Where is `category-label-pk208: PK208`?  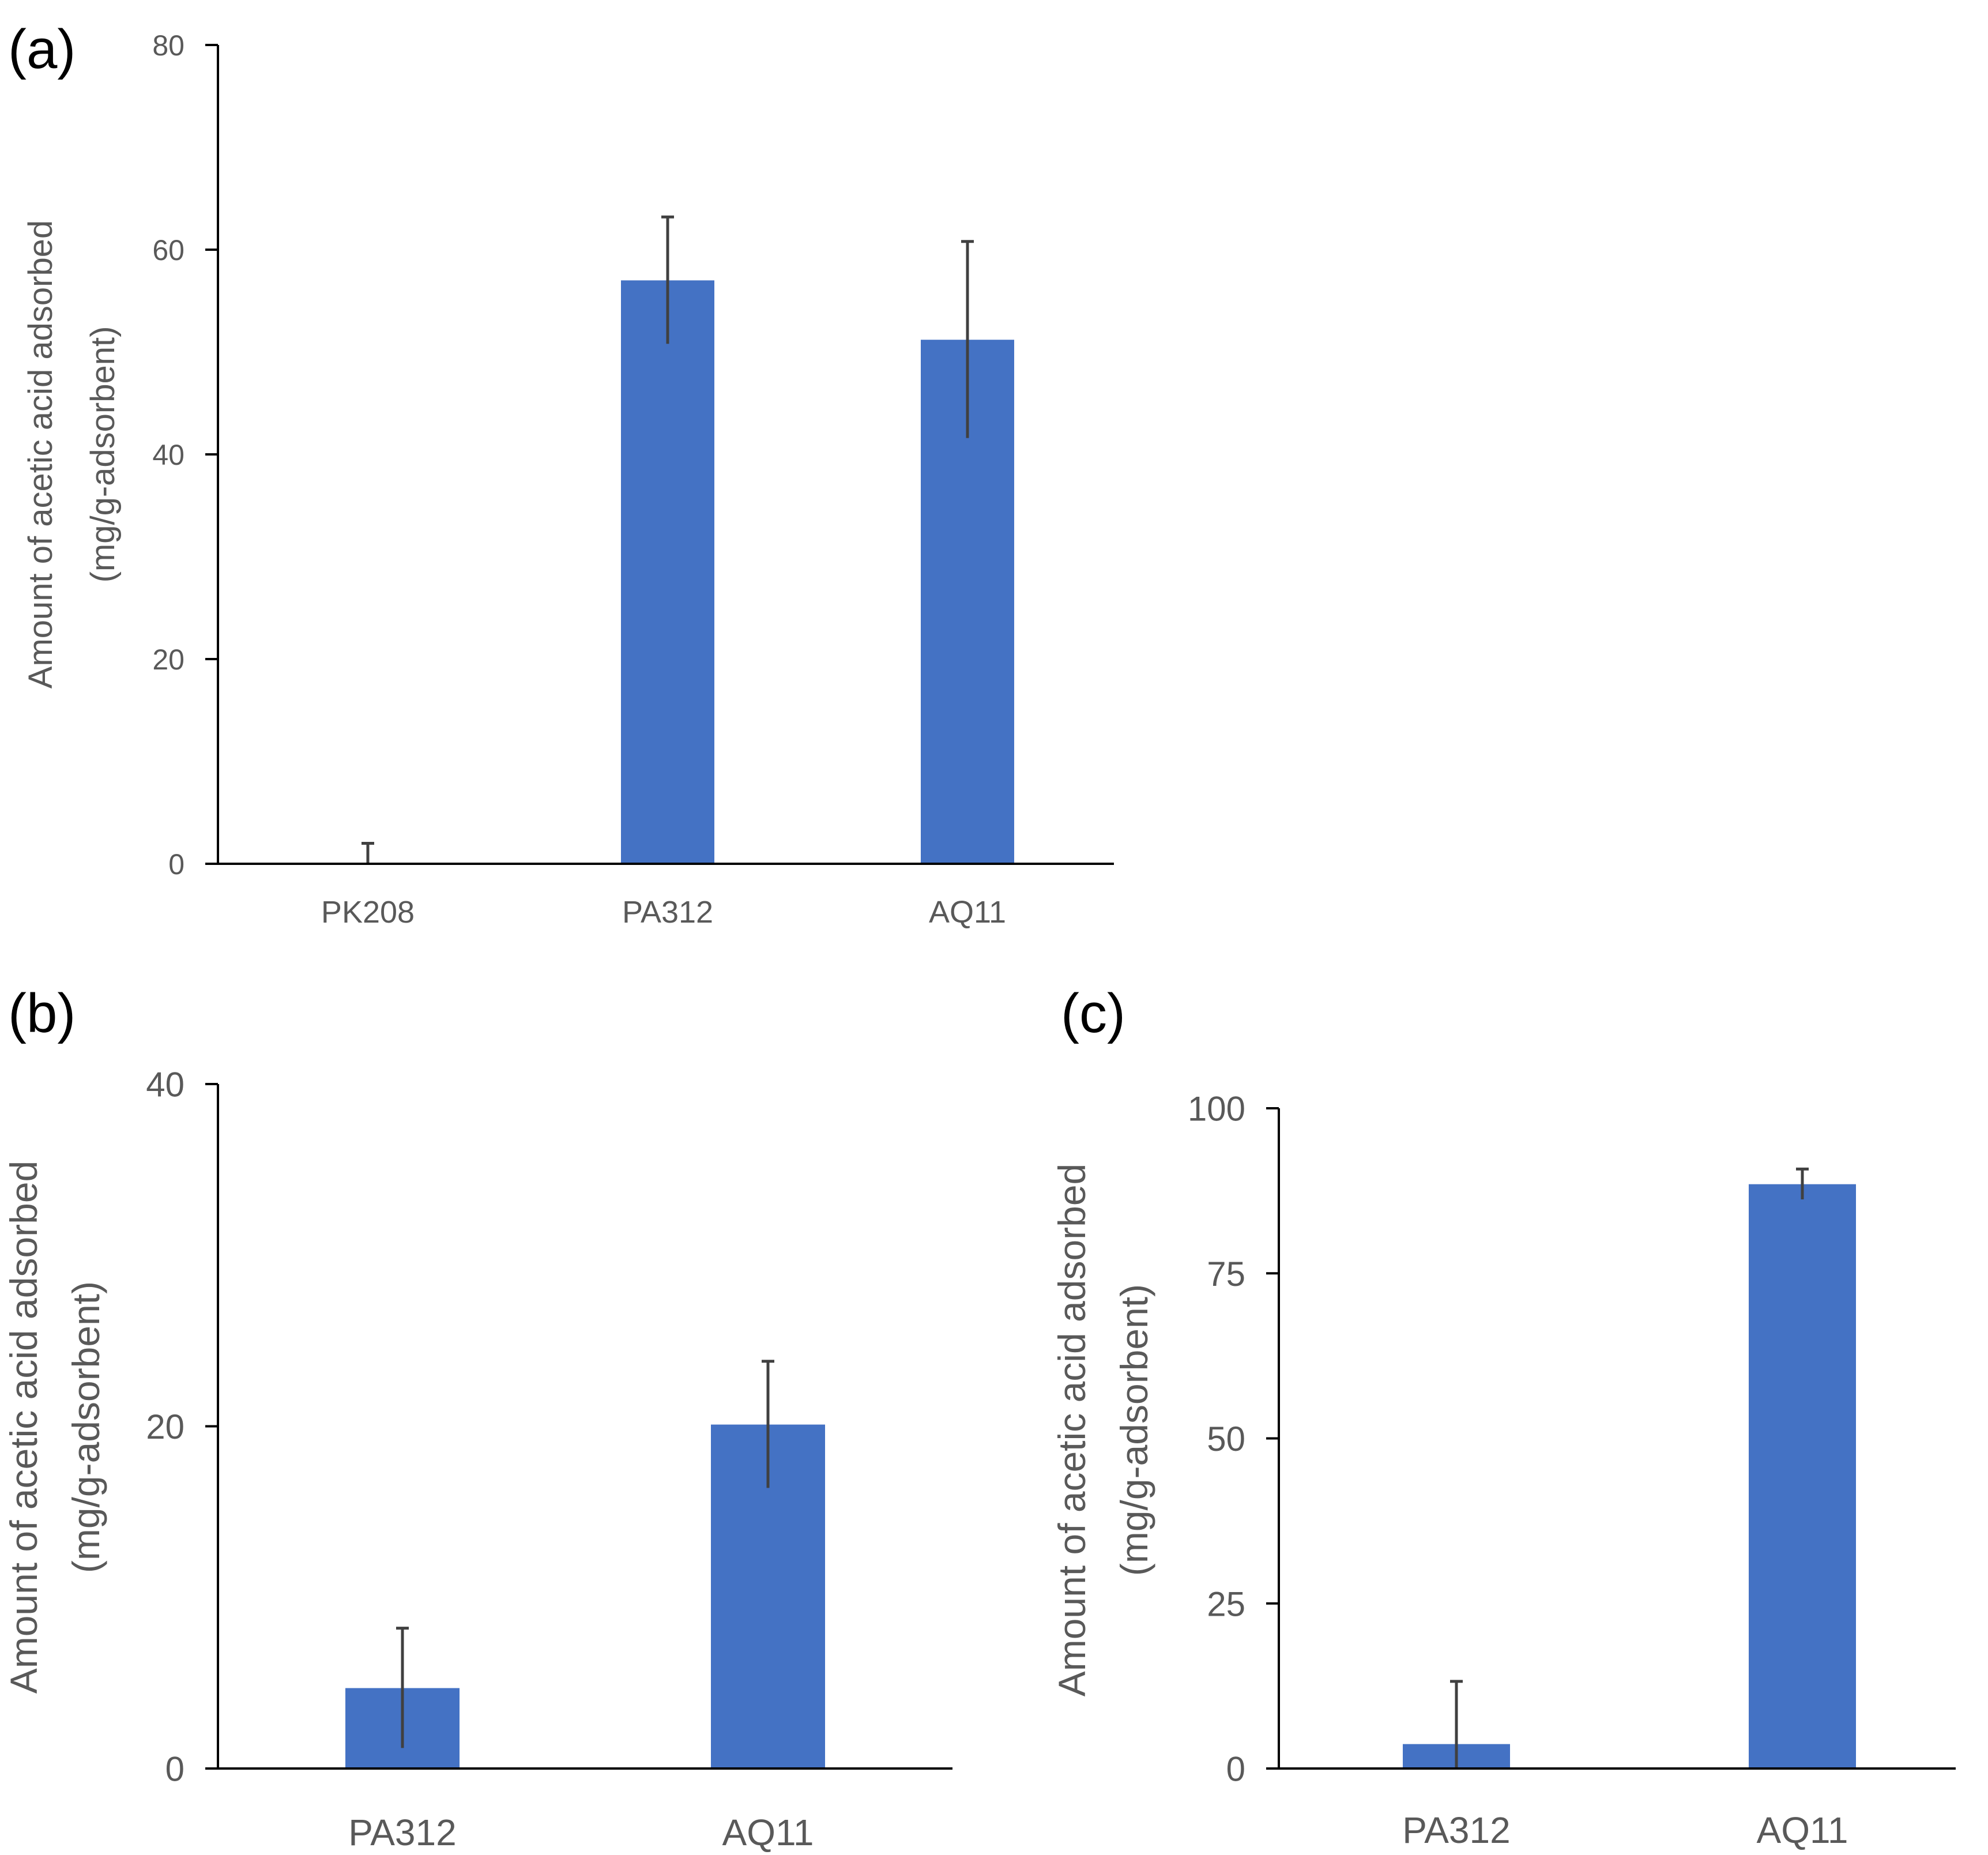 category-label-pk208: PK208 is located at coordinates (368, 913).